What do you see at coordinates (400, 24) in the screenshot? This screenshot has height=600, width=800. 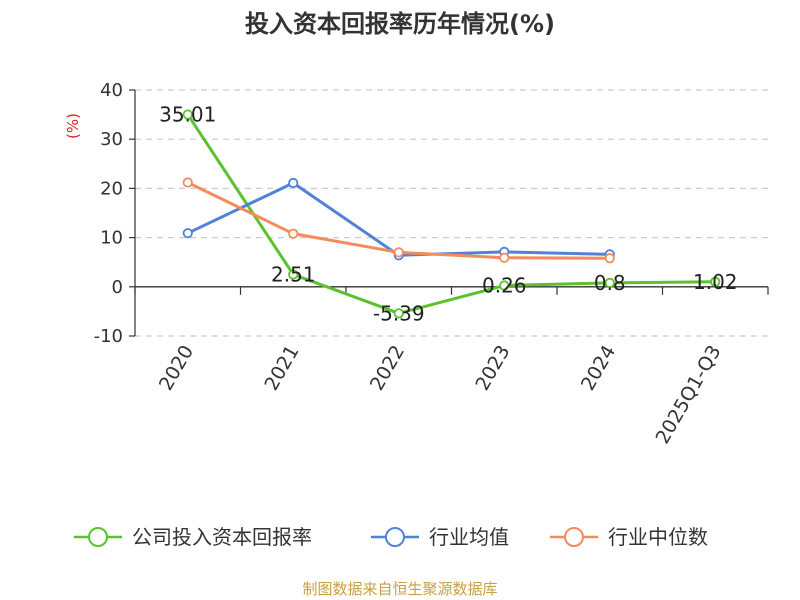 I see `chart-title: 投入资本回报率历年情况(%)` at bounding box center [400, 24].